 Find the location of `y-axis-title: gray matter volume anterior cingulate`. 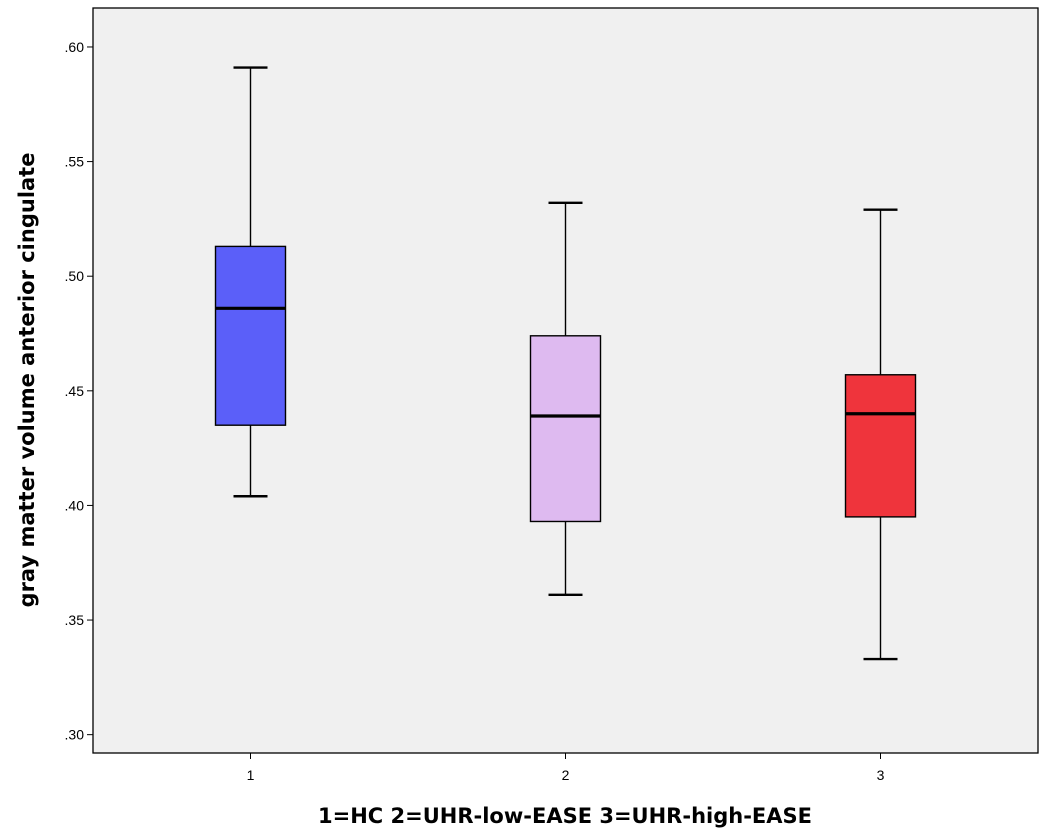

y-axis-title: gray matter volume anterior cingulate is located at coordinates (27, 380).